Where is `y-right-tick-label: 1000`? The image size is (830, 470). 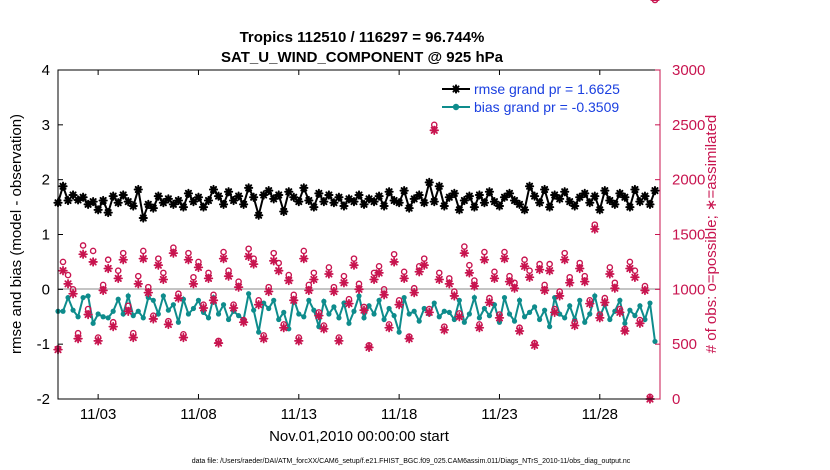 y-right-tick-label: 1000 is located at coordinates (688, 289).